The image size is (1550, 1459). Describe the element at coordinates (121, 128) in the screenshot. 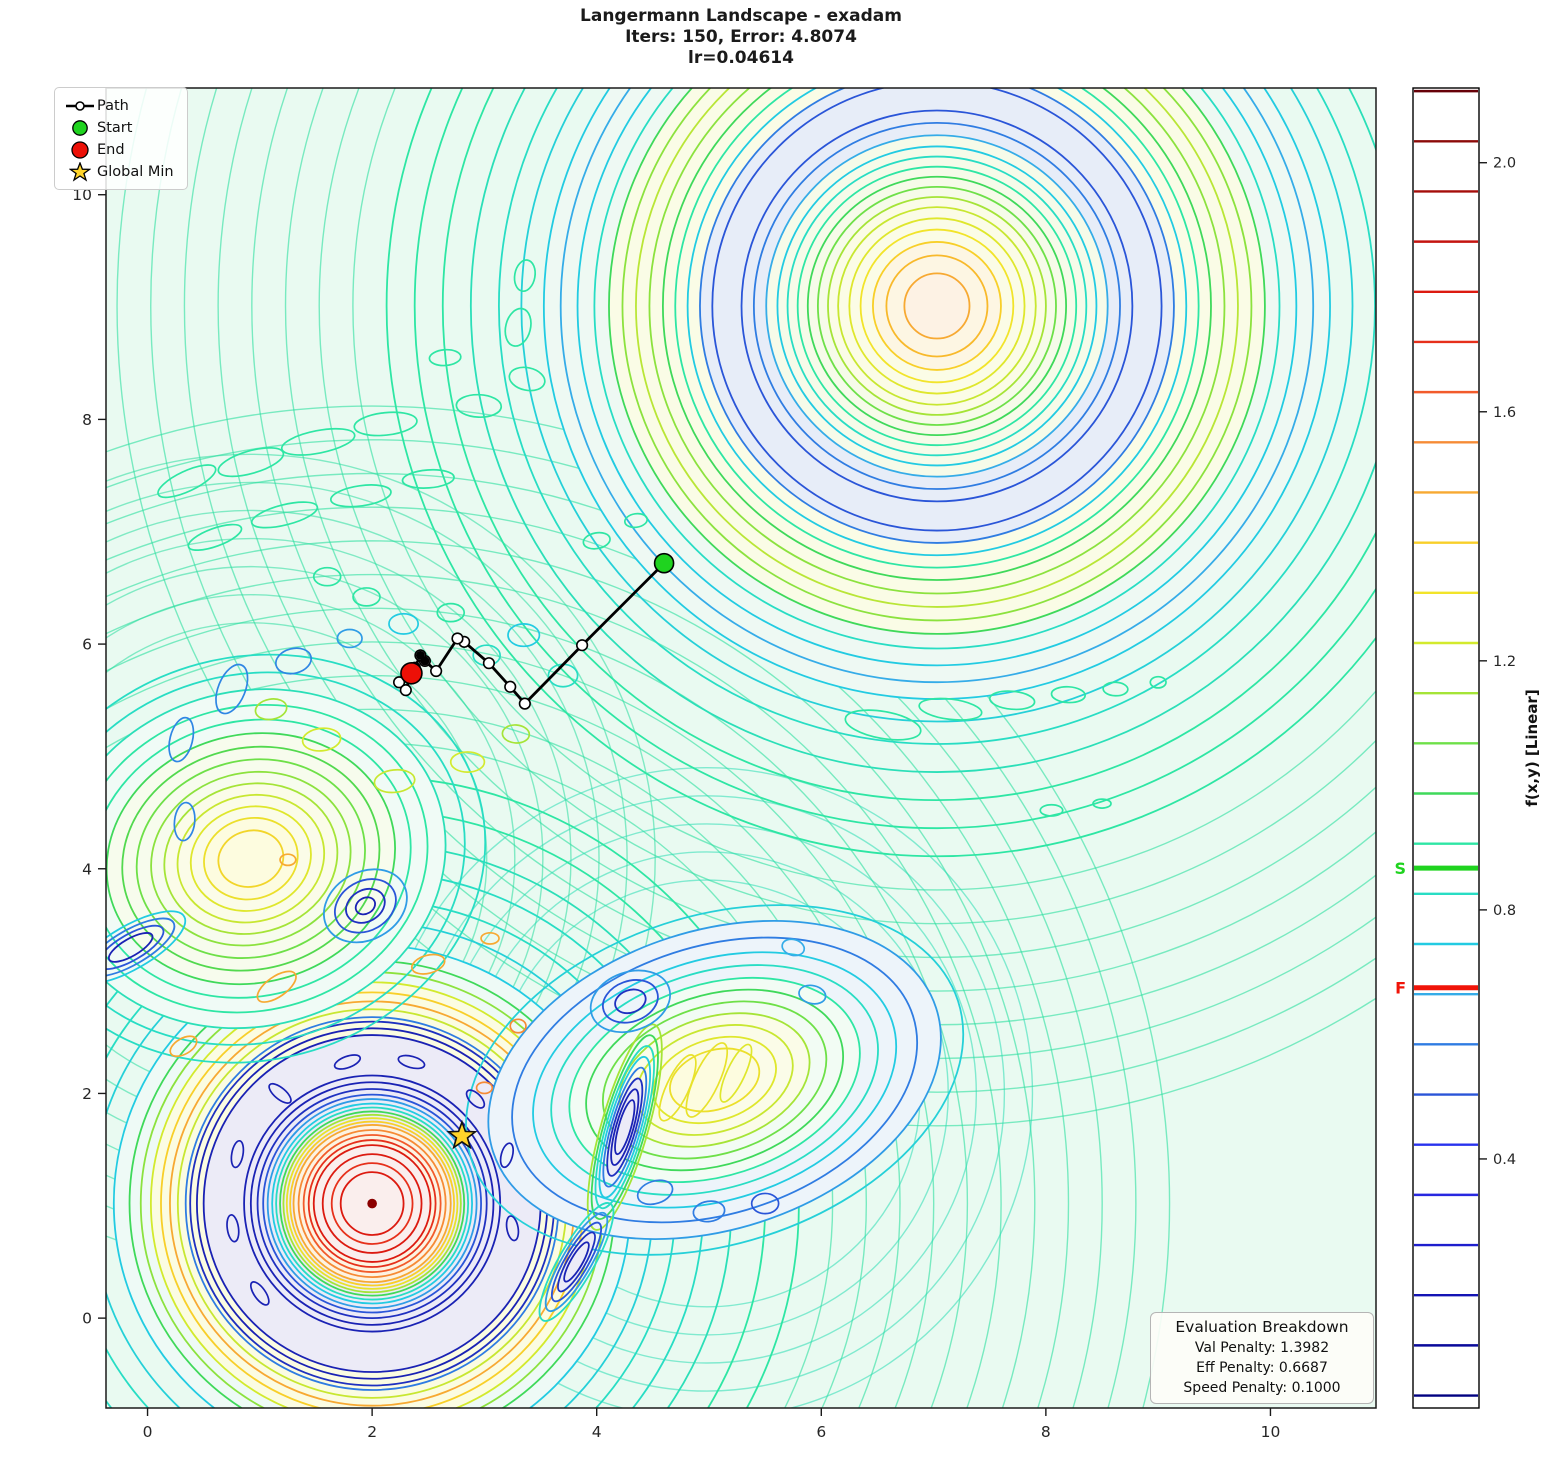

I see `legend-item-start: Start` at that location.